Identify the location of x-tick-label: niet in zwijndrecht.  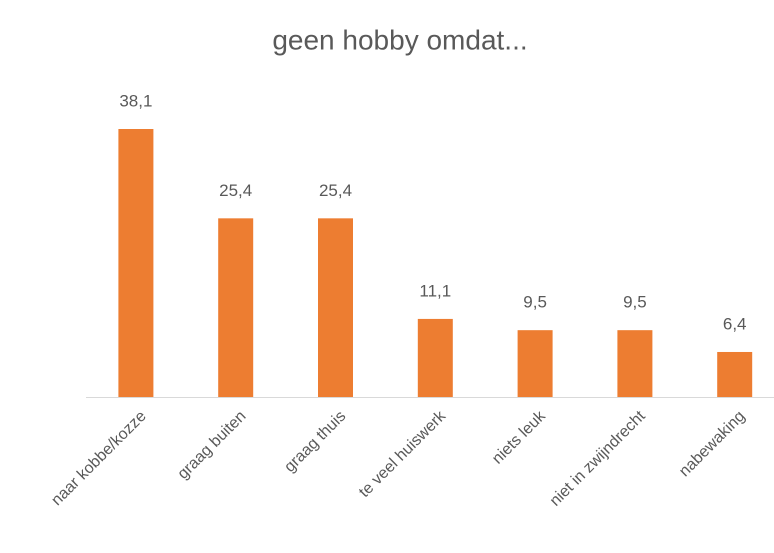
(598, 458).